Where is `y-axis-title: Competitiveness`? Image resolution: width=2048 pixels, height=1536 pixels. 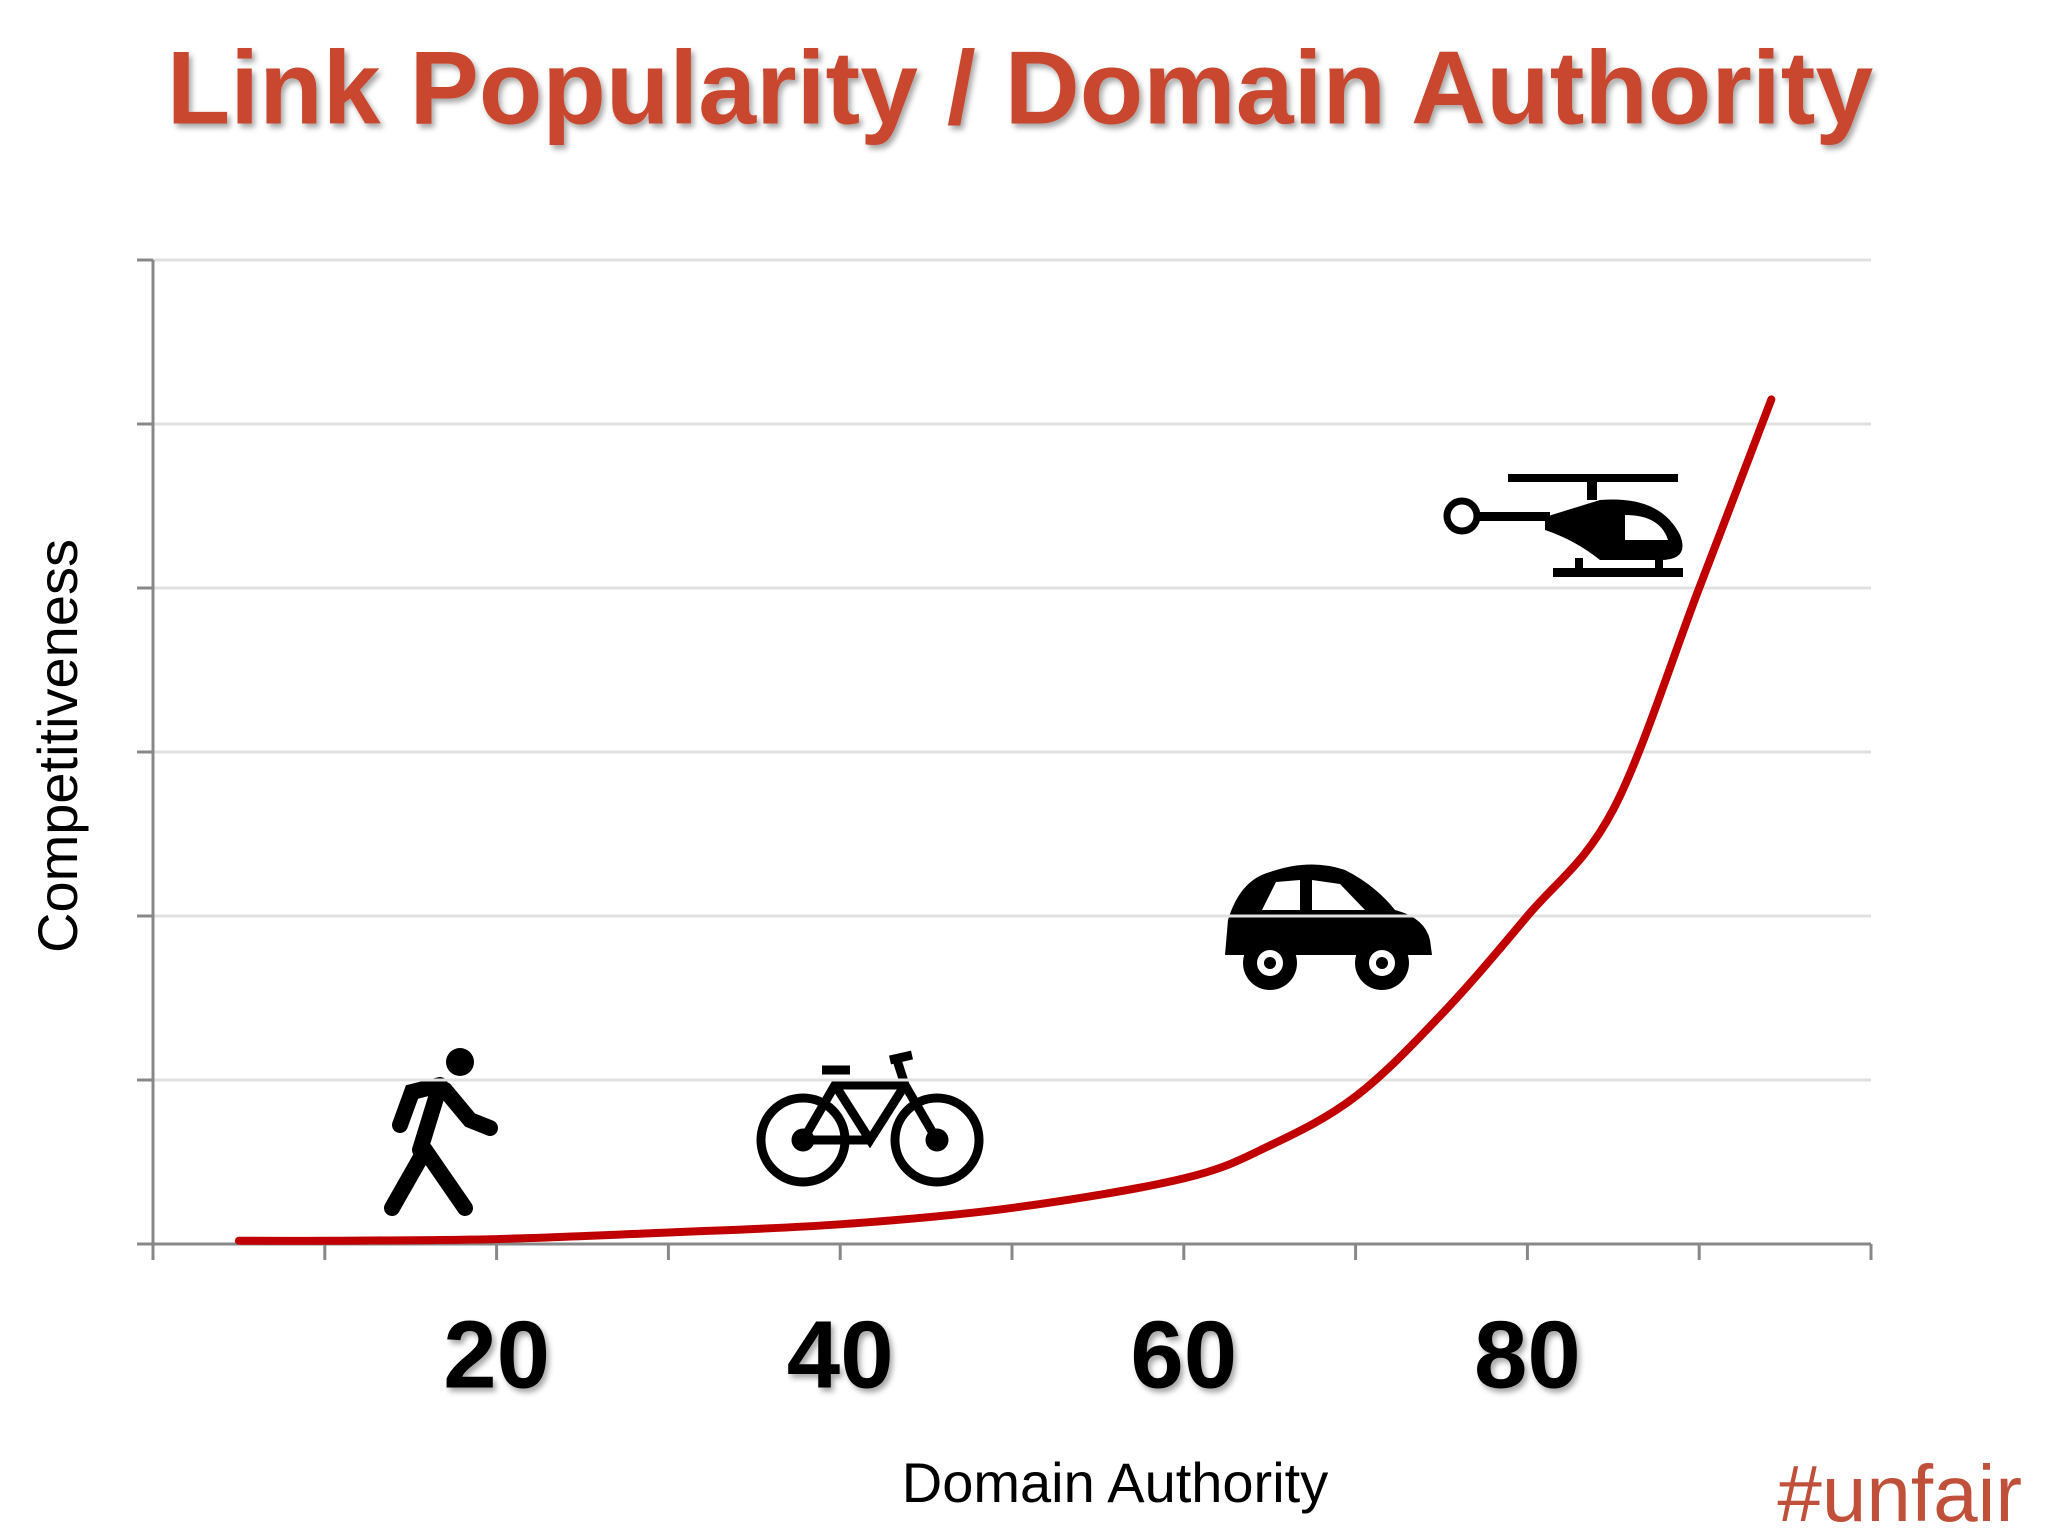 y-axis-title: Competitiveness is located at coordinates (57, 746).